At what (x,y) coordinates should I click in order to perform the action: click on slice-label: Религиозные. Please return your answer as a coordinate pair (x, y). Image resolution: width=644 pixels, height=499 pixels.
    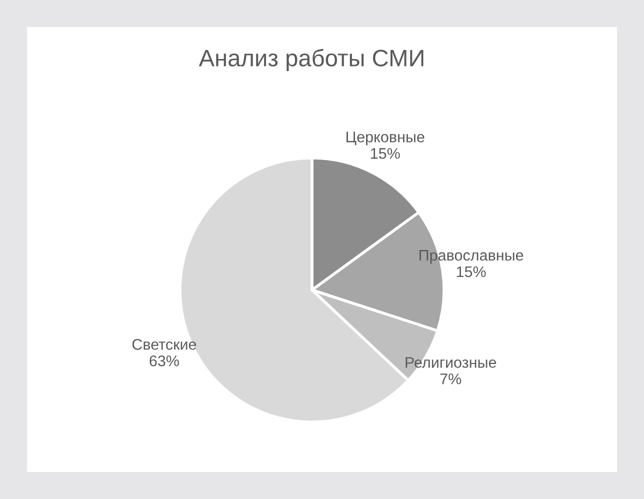
    Looking at the image, I should click on (451, 362).